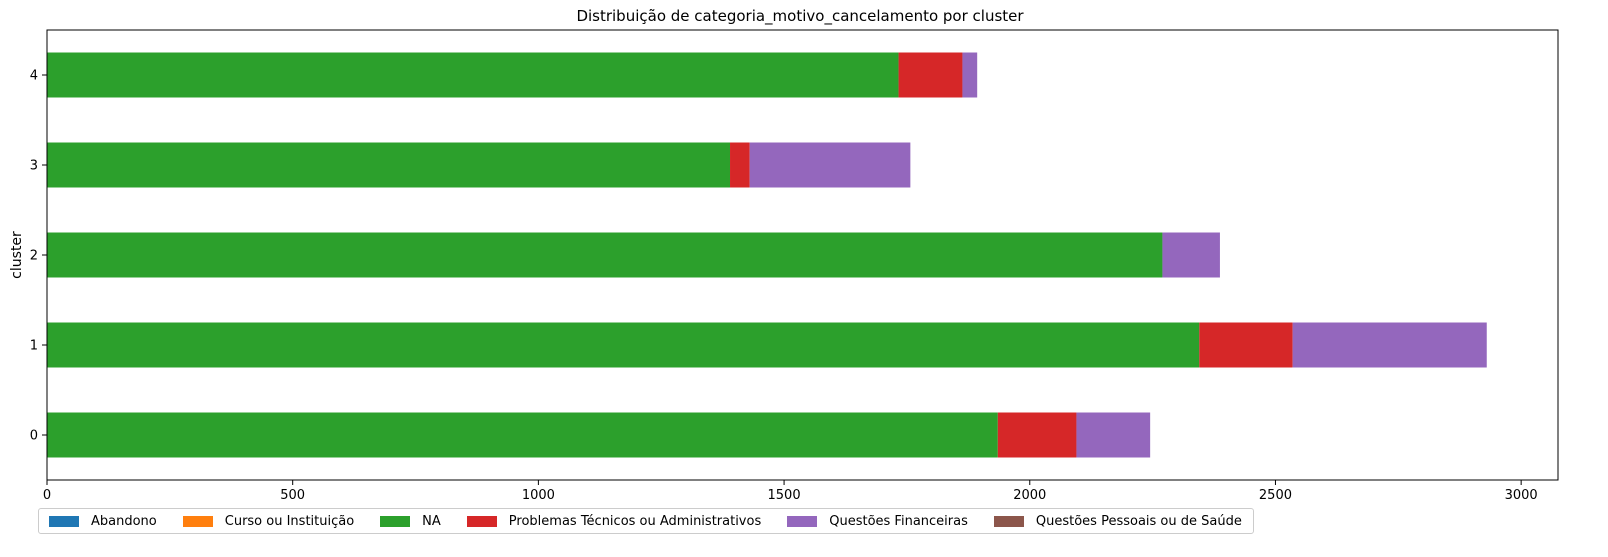  I want to click on legend-item-5: Questões Pessoais ou de Saúde, so click(1117, 521).